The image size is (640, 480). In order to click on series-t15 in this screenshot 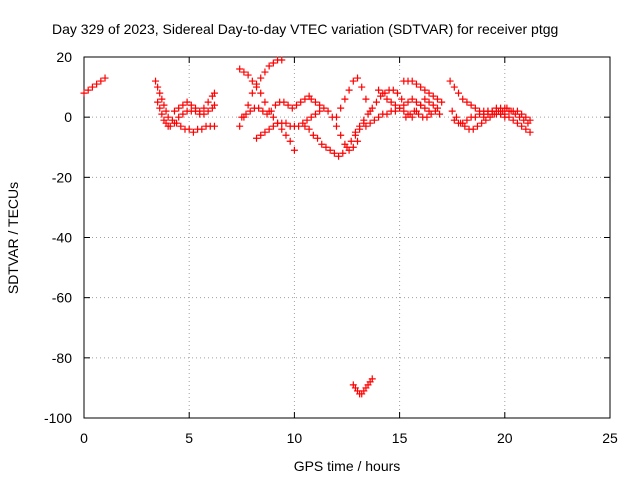, I will do `click(423, 114)`.